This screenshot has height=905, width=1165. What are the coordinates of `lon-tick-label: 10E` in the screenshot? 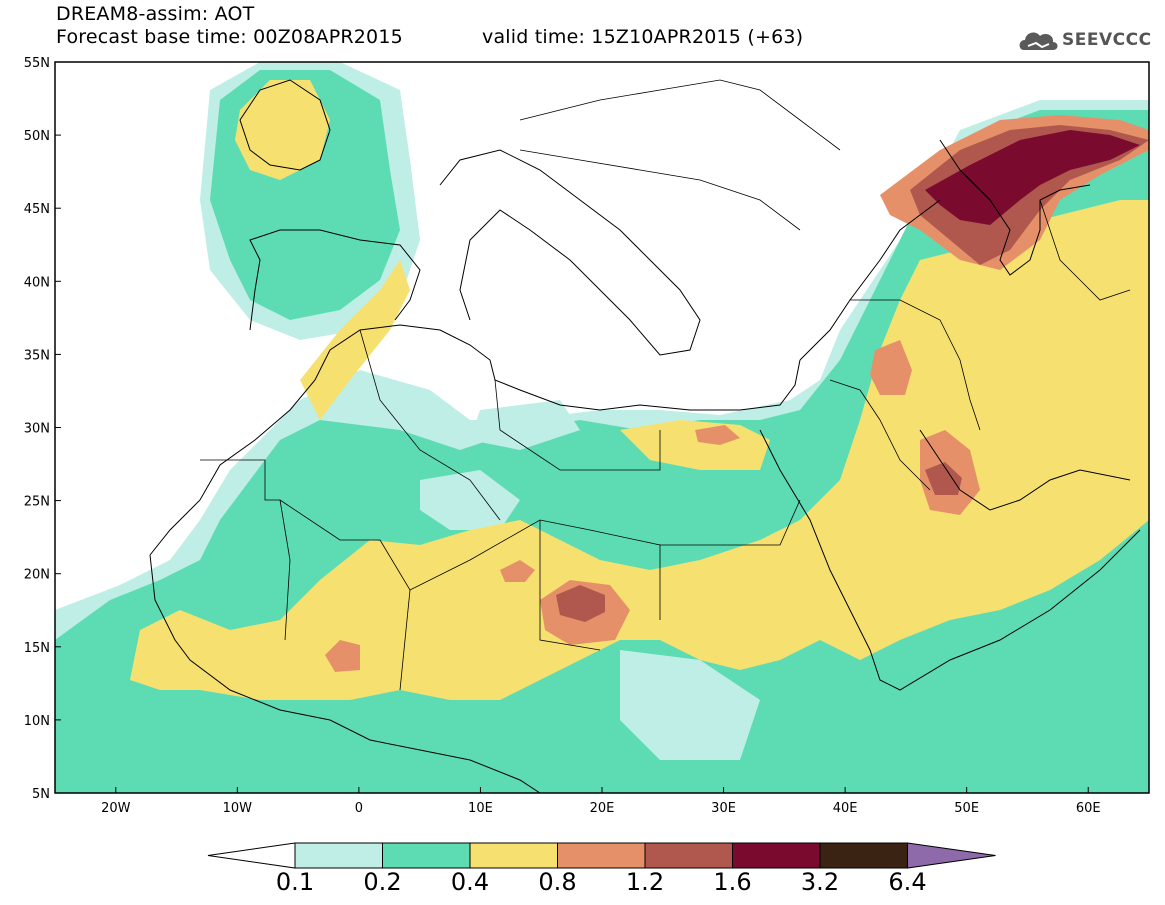 It's located at (480, 808).